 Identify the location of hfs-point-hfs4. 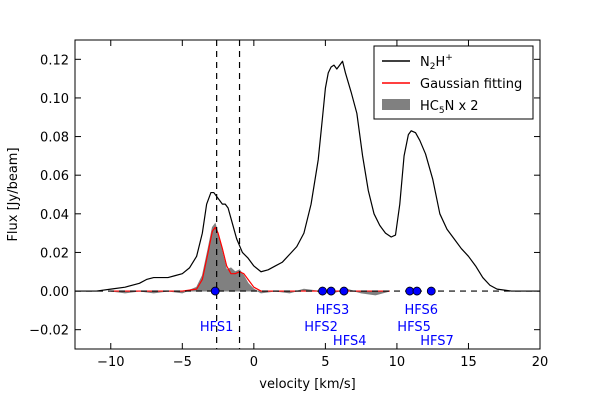
(344, 291).